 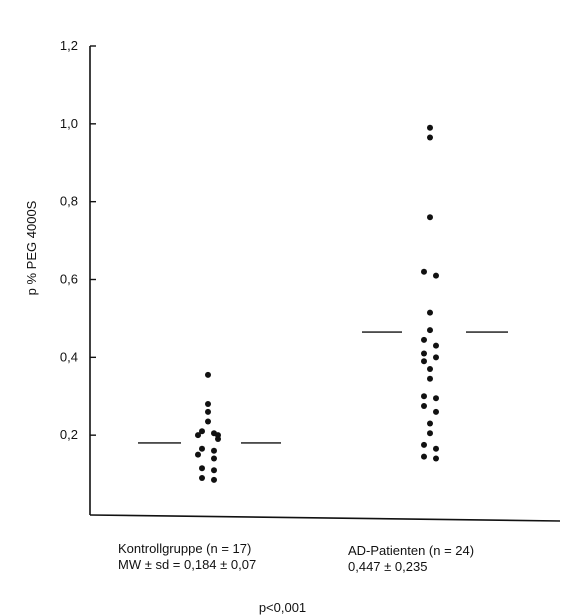 I want to click on y-axis: 0,2 0,4 0,6 0,8 1,0 1,2, so click(x=78, y=276).